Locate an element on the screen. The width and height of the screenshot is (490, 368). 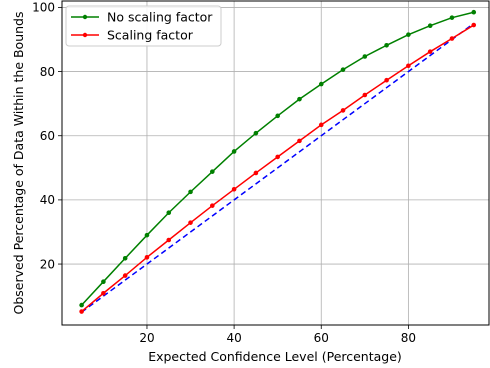
x-tick-label: 80 is located at coordinates (408, 338).